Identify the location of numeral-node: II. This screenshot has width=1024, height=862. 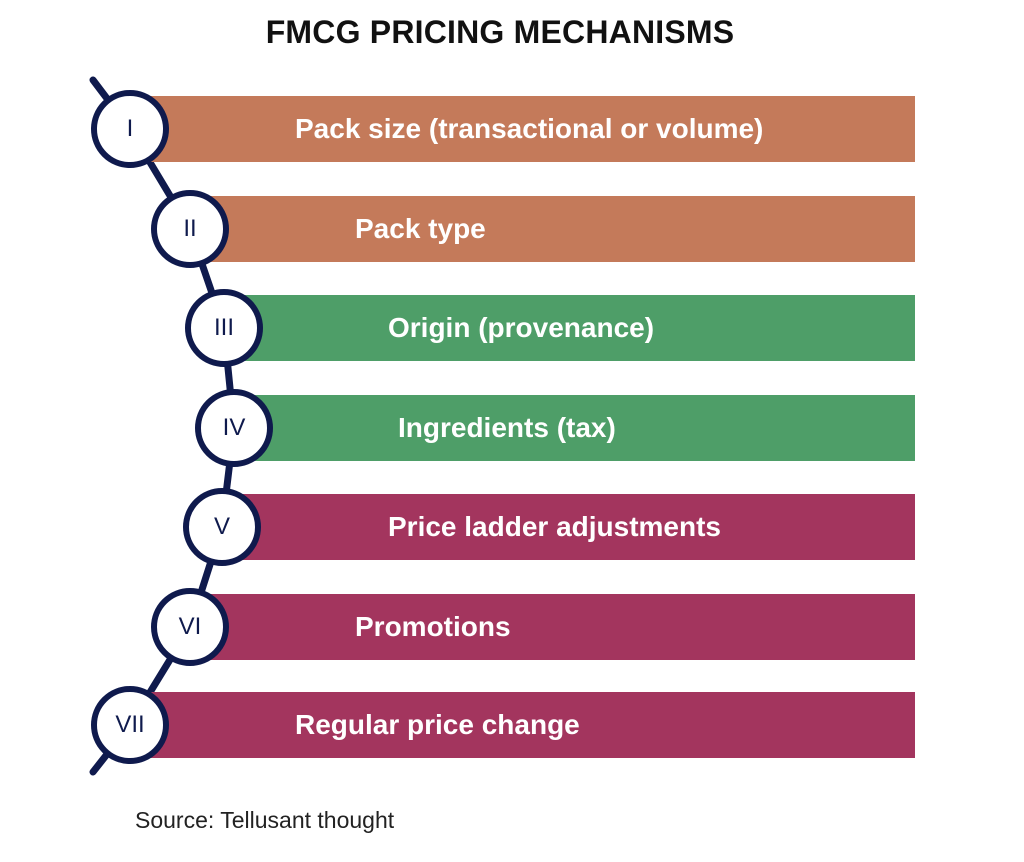
(190, 229).